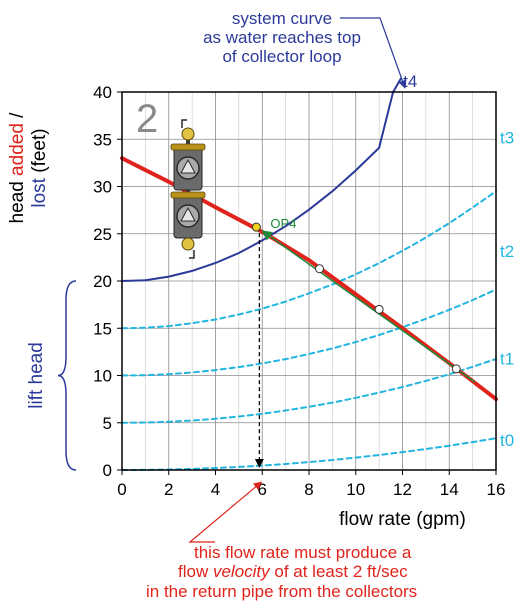  What do you see at coordinates (17, 149) in the screenshot?
I see `y-axis-label-part: added` at bounding box center [17, 149].